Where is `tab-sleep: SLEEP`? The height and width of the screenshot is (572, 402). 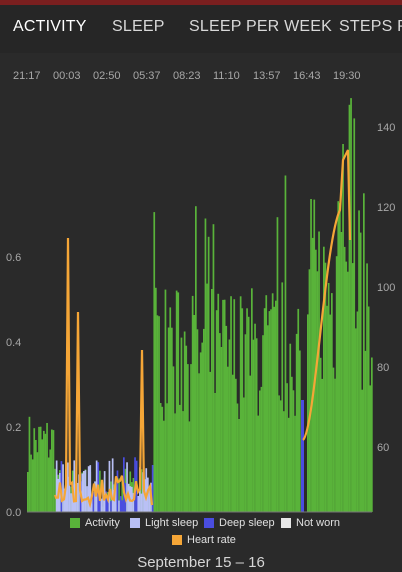 tab-sleep: SLEEP is located at coordinates (138, 26).